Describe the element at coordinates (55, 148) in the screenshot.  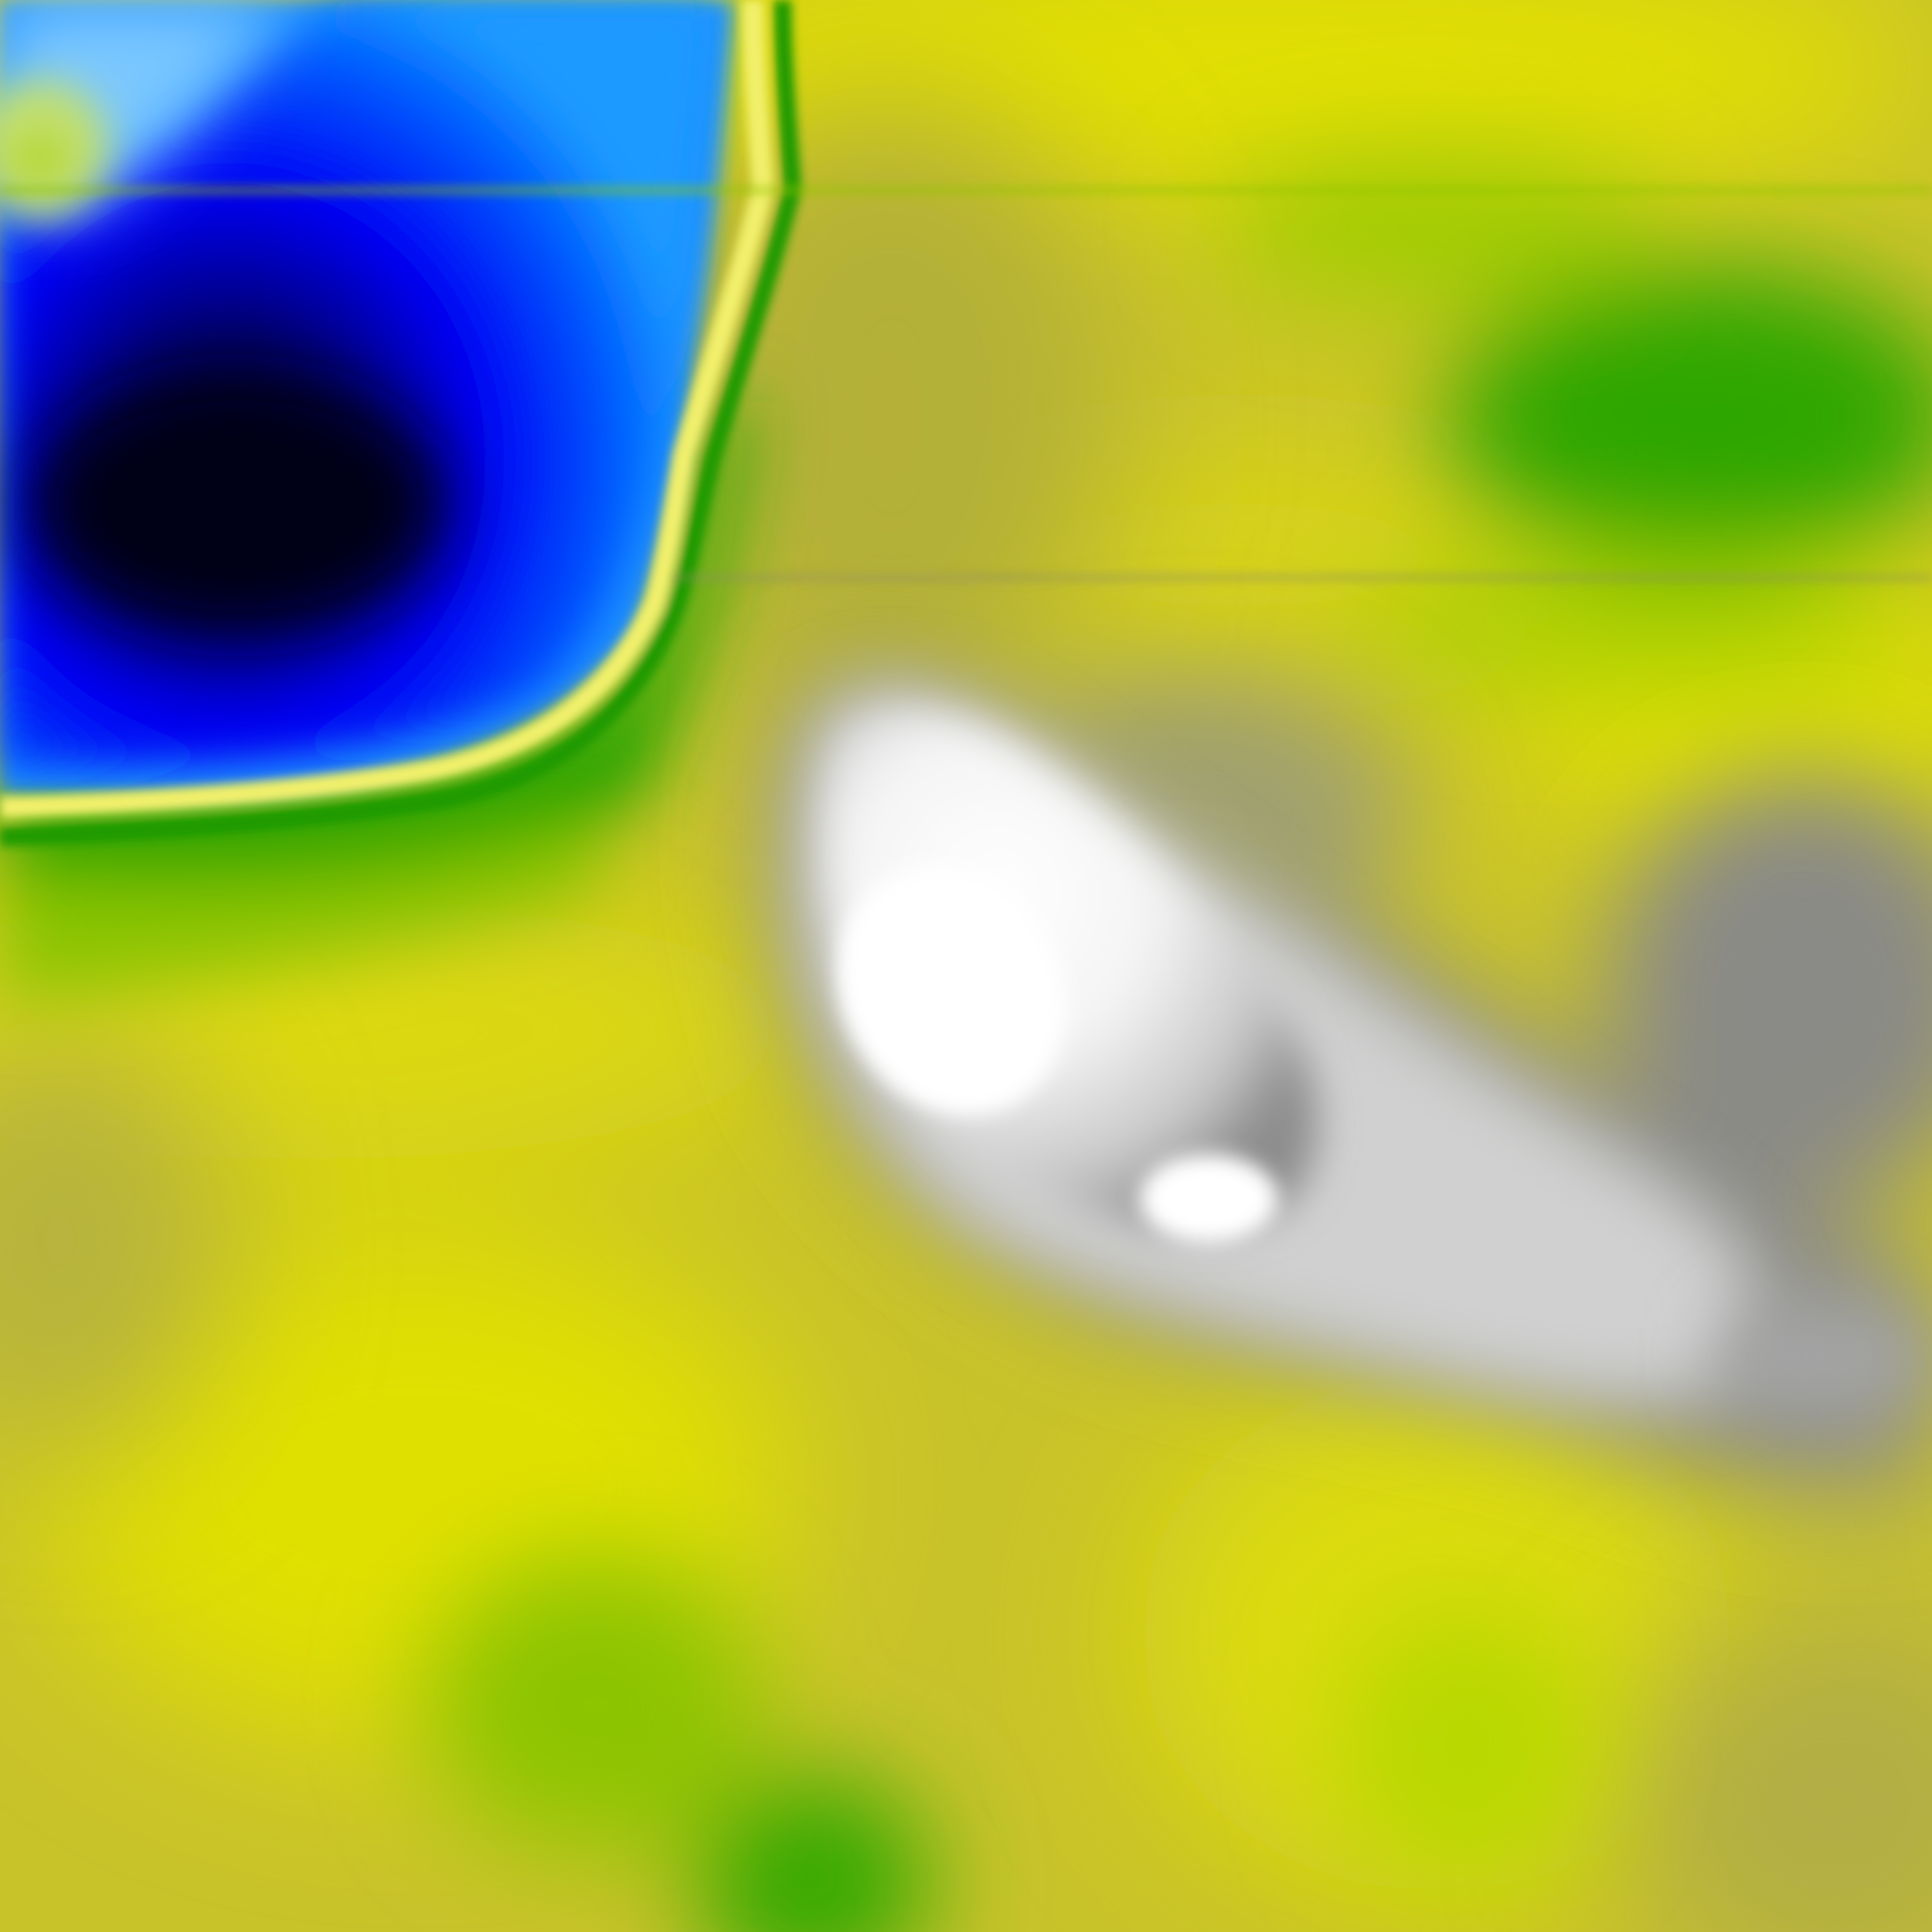
I see `corner-pocket` at that location.